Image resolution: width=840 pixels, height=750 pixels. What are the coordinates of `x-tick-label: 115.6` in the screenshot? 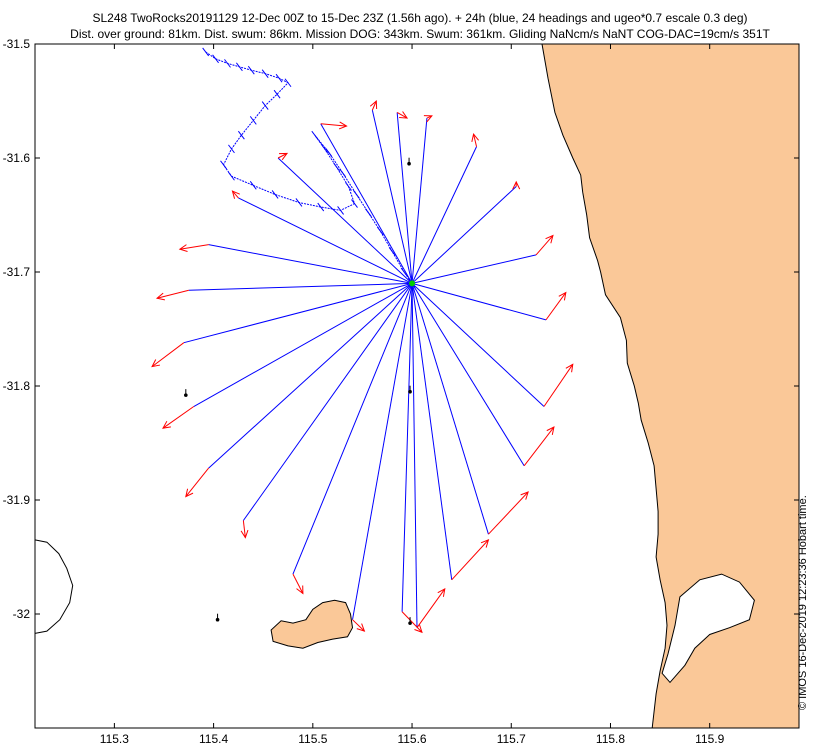 It's located at (411, 739).